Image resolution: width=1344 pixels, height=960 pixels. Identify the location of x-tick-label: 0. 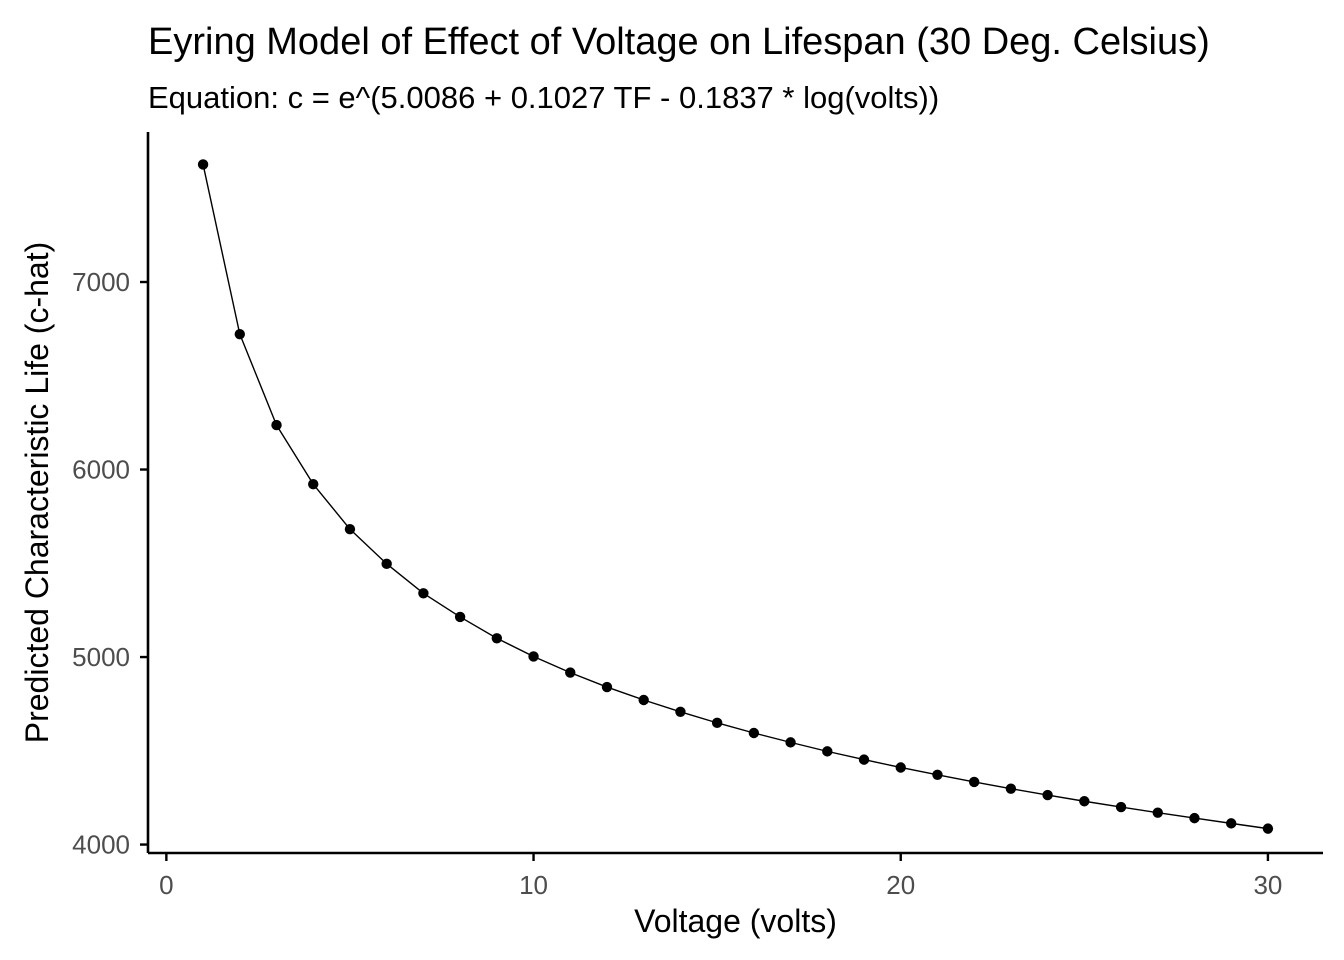
(166, 885).